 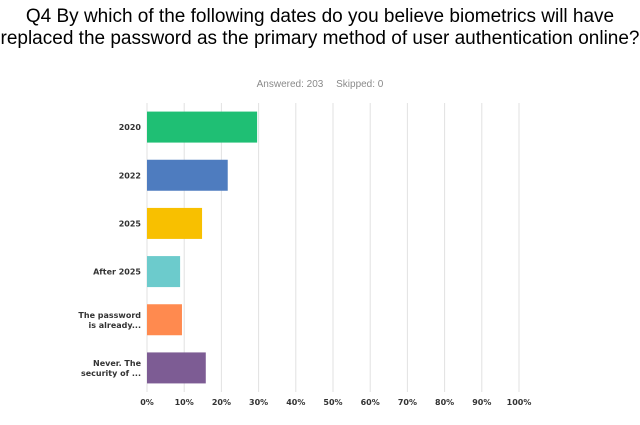 I want to click on x-tick-label: 40%, so click(x=295, y=402).